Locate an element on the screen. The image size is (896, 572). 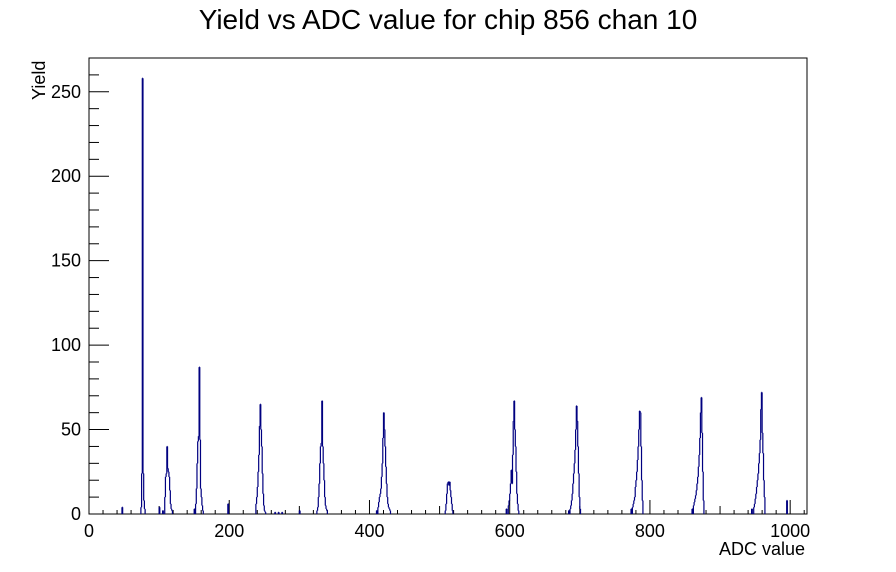
x-tick-label: 800 is located at coordinates (650, 531).